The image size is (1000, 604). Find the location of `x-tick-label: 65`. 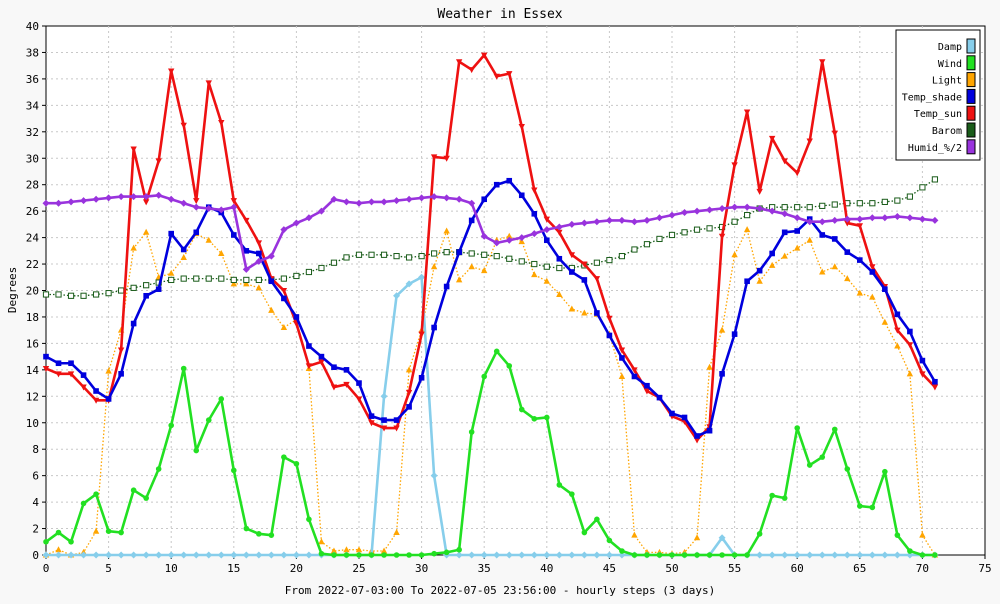

x-tick-label: 65 is located at coordinates (859, 568).